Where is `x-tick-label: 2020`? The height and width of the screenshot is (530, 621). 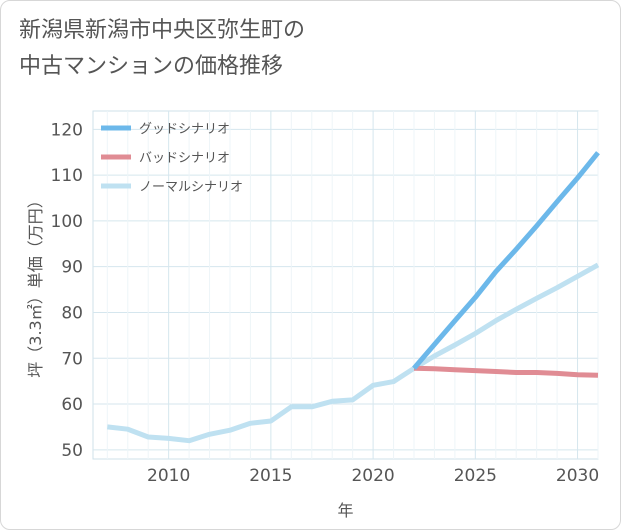 x-tick-label: 2020 is located at coordinates (372, 476).